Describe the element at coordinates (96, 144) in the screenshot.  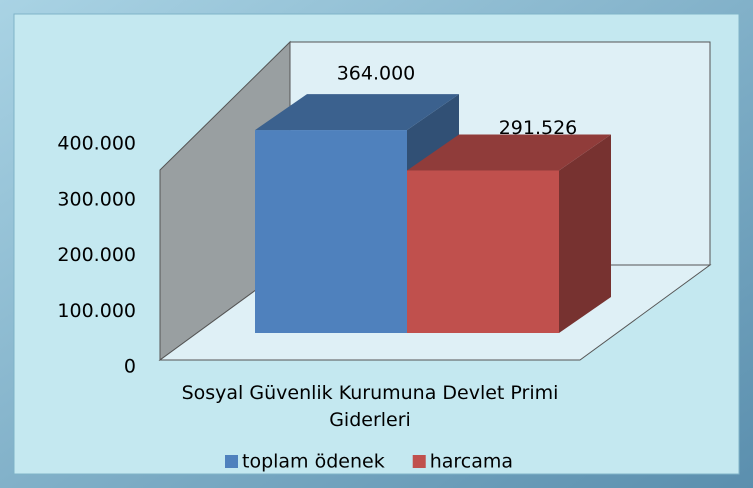
I see `y-tick-label: 400.000` at that location.